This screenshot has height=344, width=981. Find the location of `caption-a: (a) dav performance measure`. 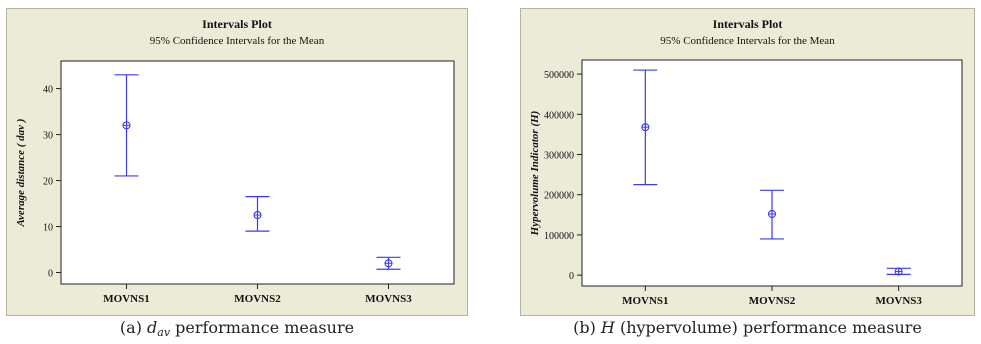

caption-a: (a) dav performance measure is located at coordinates (237, 329).